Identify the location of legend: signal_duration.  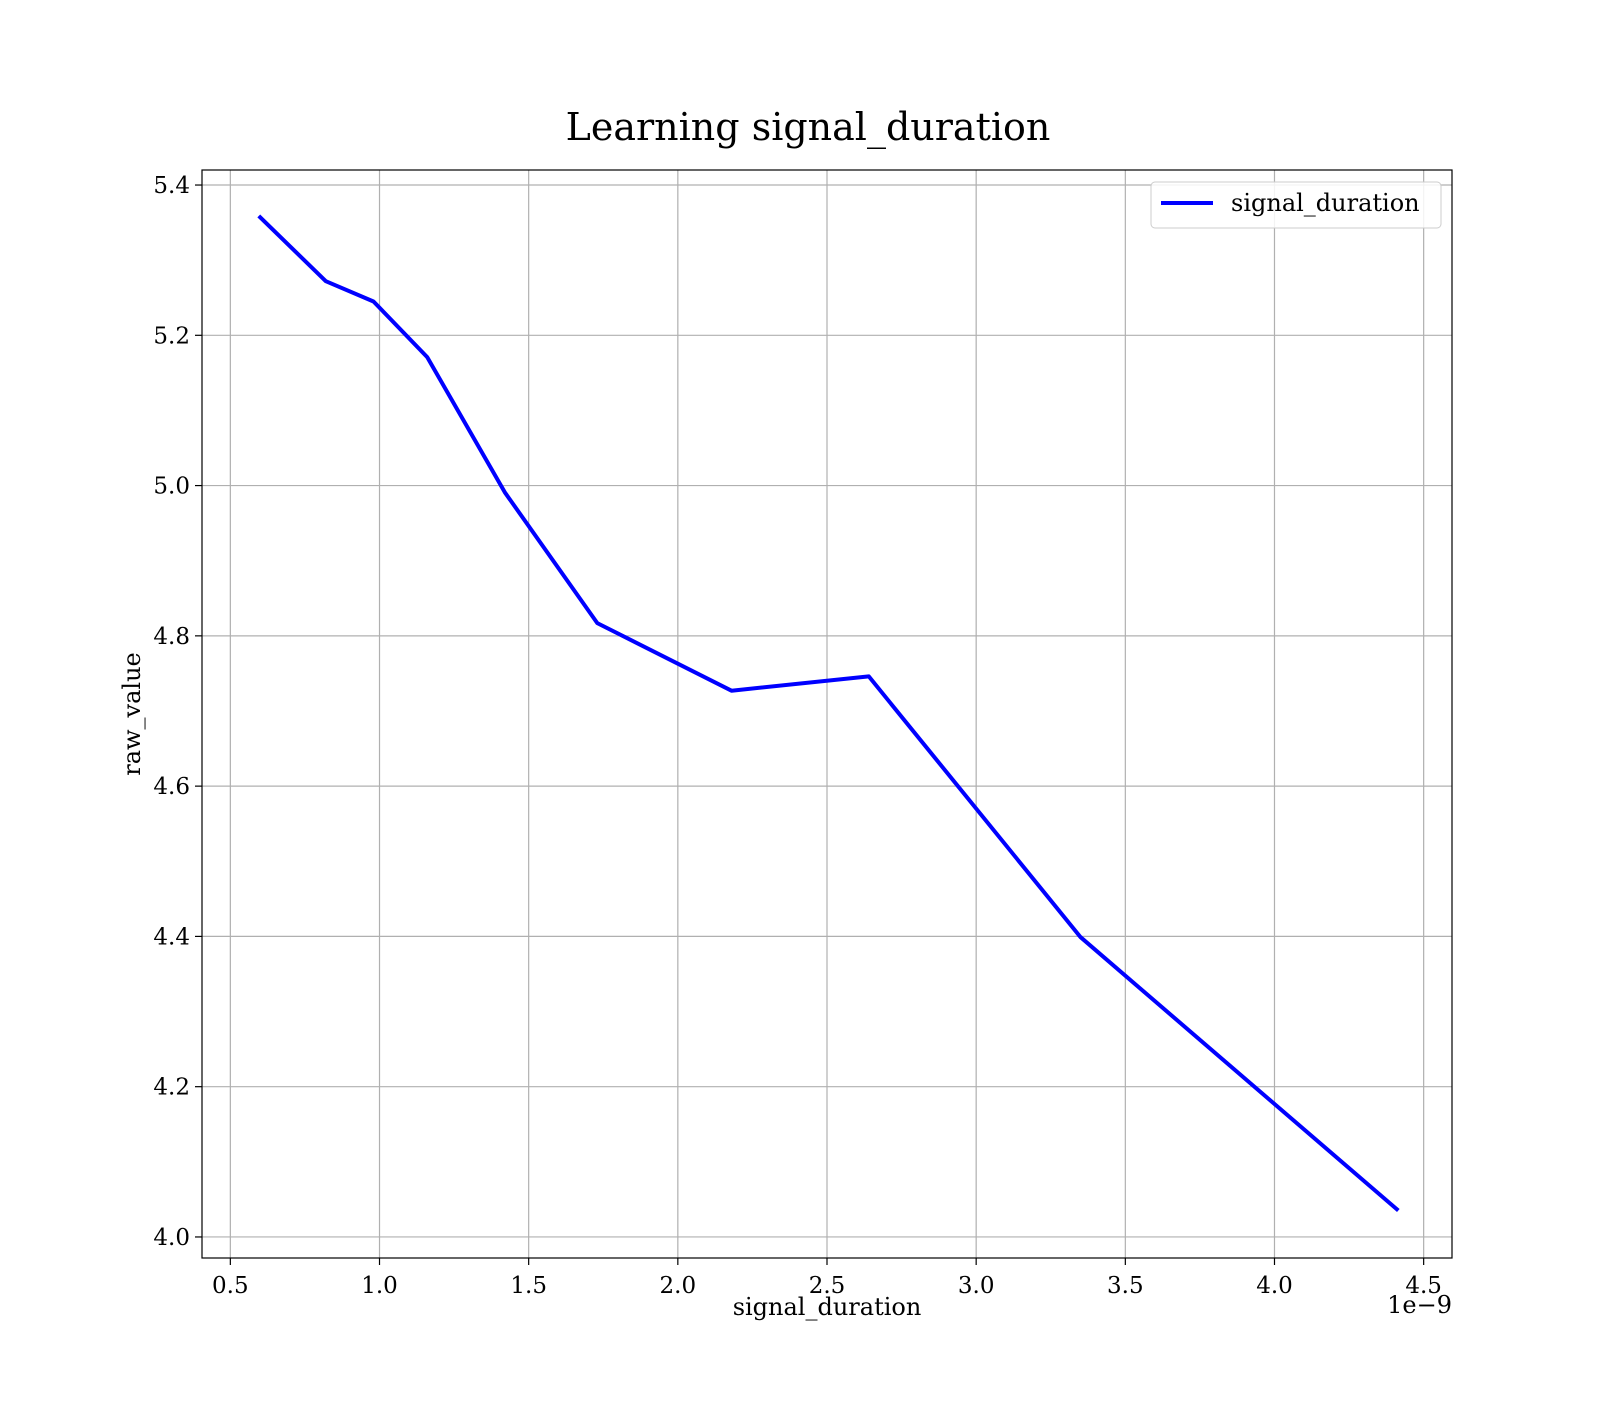
(1296, 205).